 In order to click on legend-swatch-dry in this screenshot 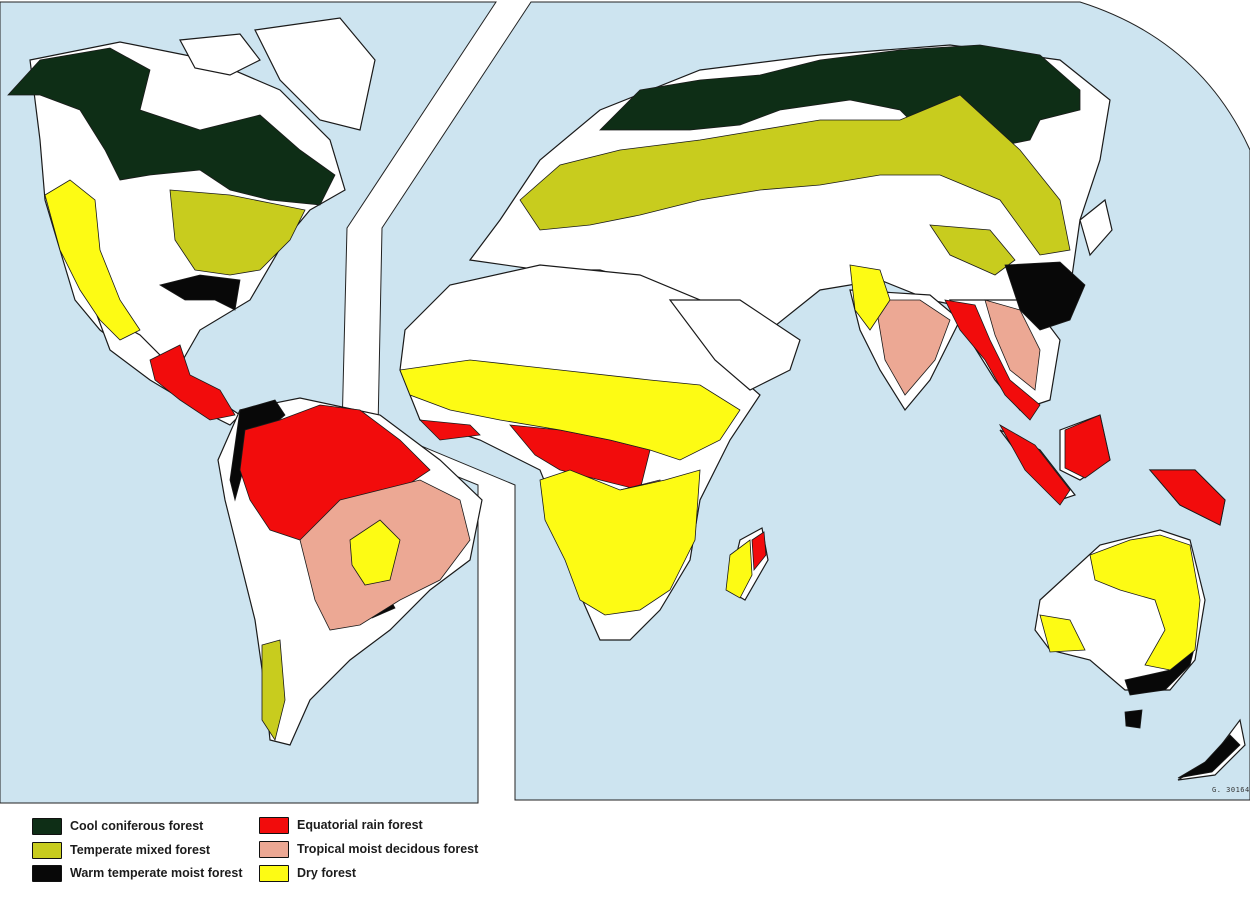, I will do `click(274, 873)`.